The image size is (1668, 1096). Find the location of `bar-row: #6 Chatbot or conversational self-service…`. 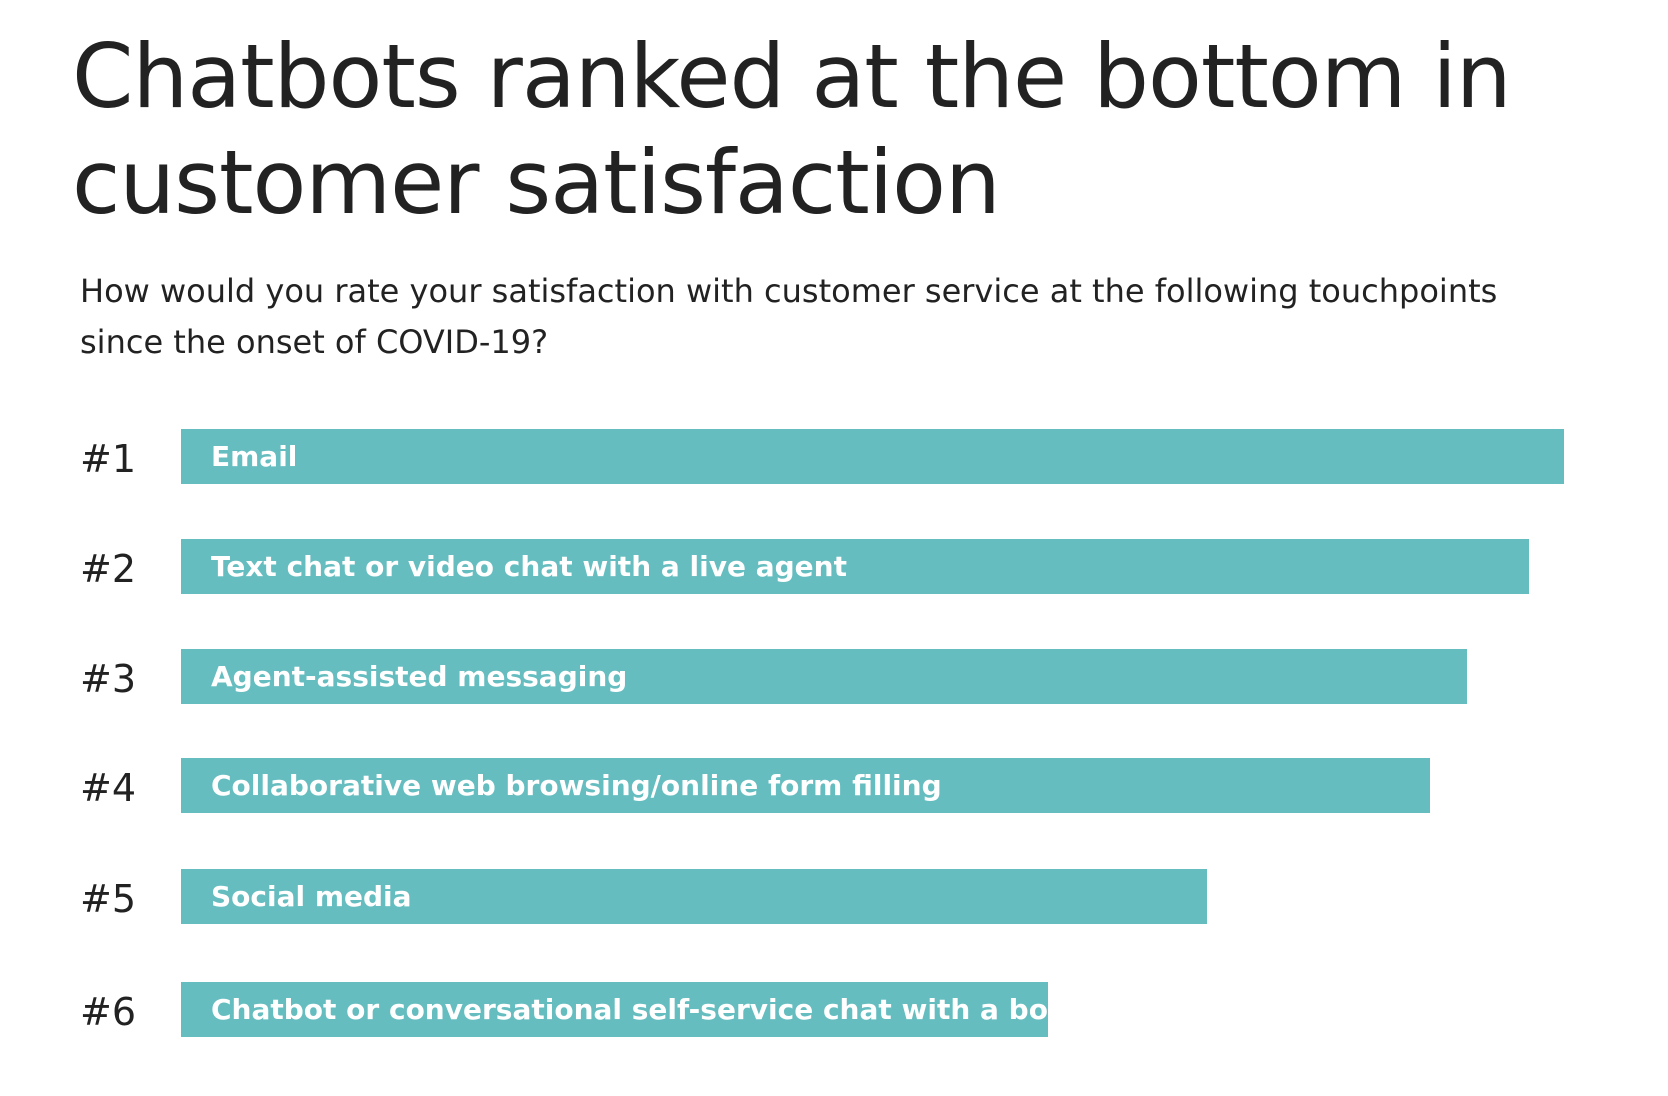

bar-row: #6 Chatbot or conversational self-service… is located at coordinates (834, 1009).